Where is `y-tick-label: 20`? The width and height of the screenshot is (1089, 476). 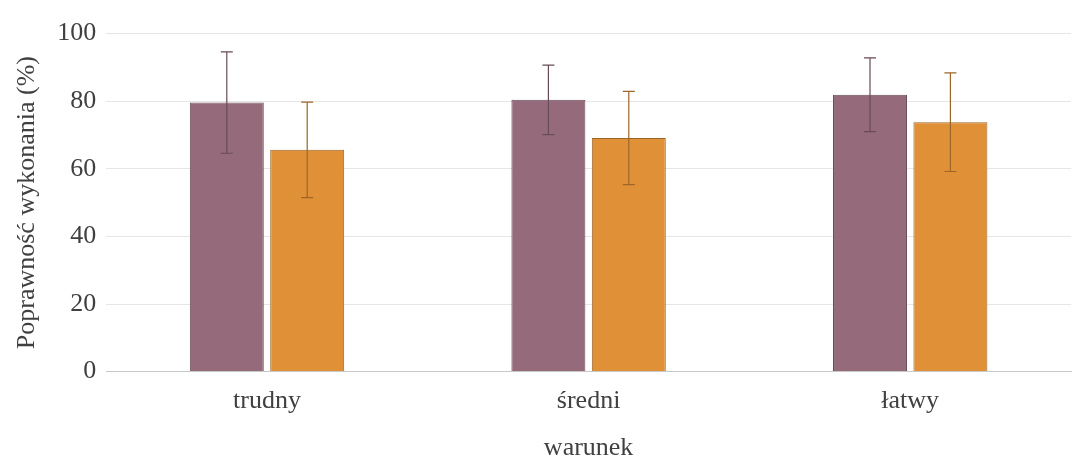
y-tick-label: 20 is located at coordinates (83, 302).